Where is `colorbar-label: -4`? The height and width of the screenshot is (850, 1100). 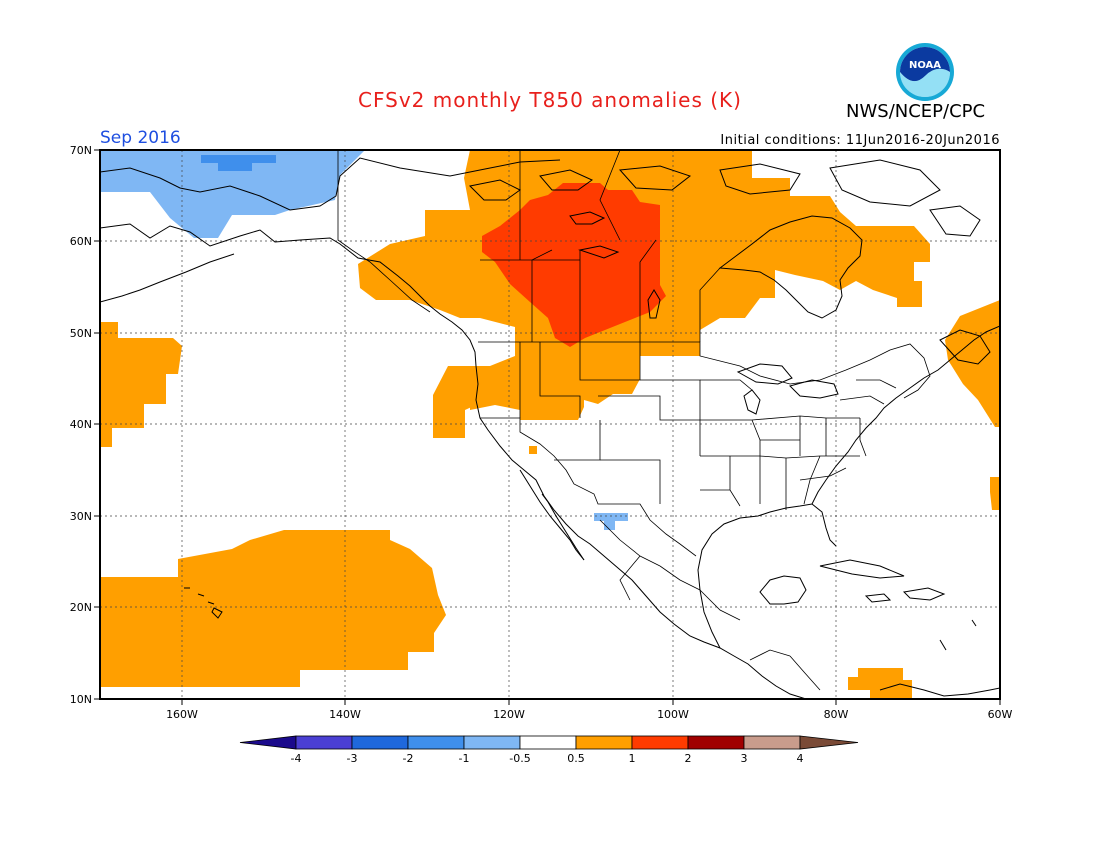 colorbar-label: -4 is located at coordinates (296, 758).